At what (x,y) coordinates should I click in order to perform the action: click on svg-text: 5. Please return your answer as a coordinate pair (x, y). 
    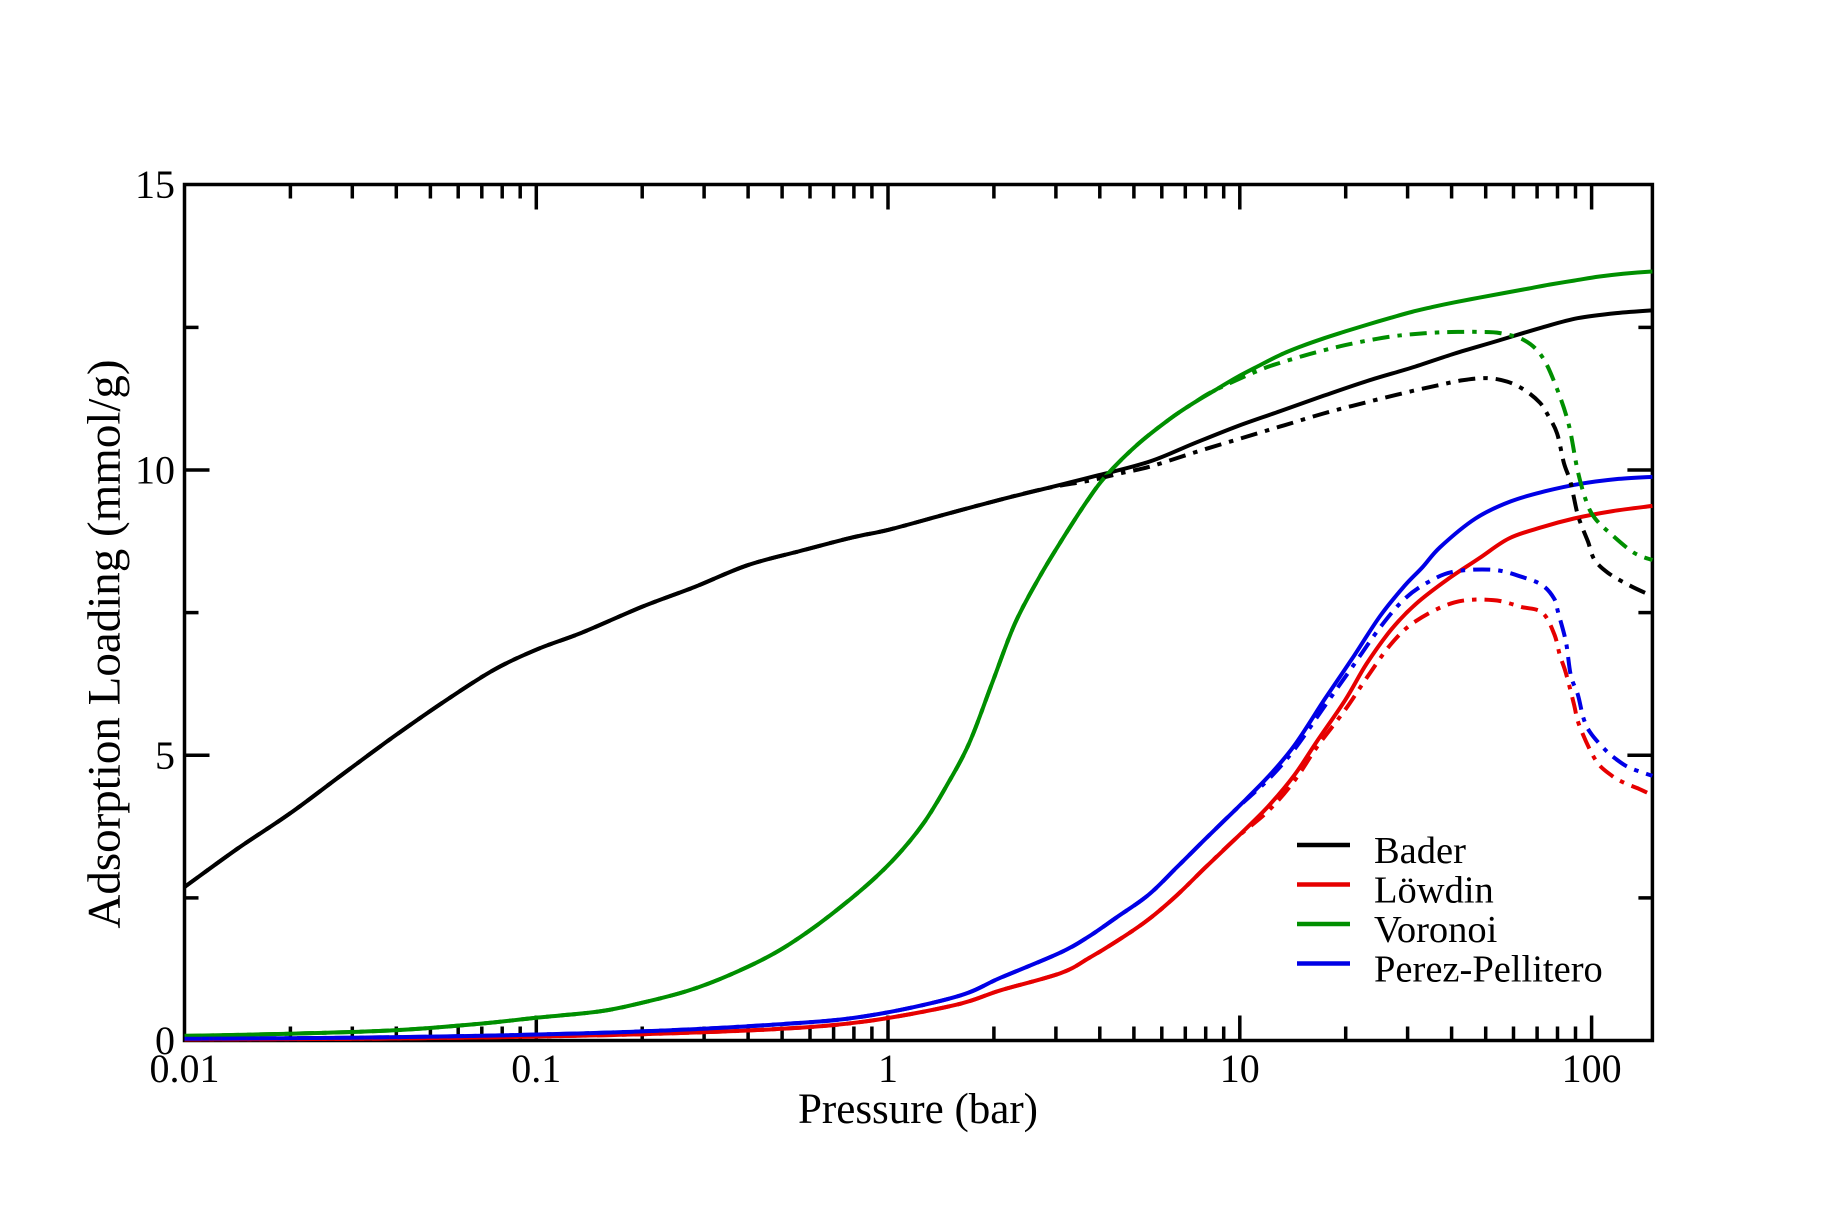
    Looking at the image, I should click on (165, 755).